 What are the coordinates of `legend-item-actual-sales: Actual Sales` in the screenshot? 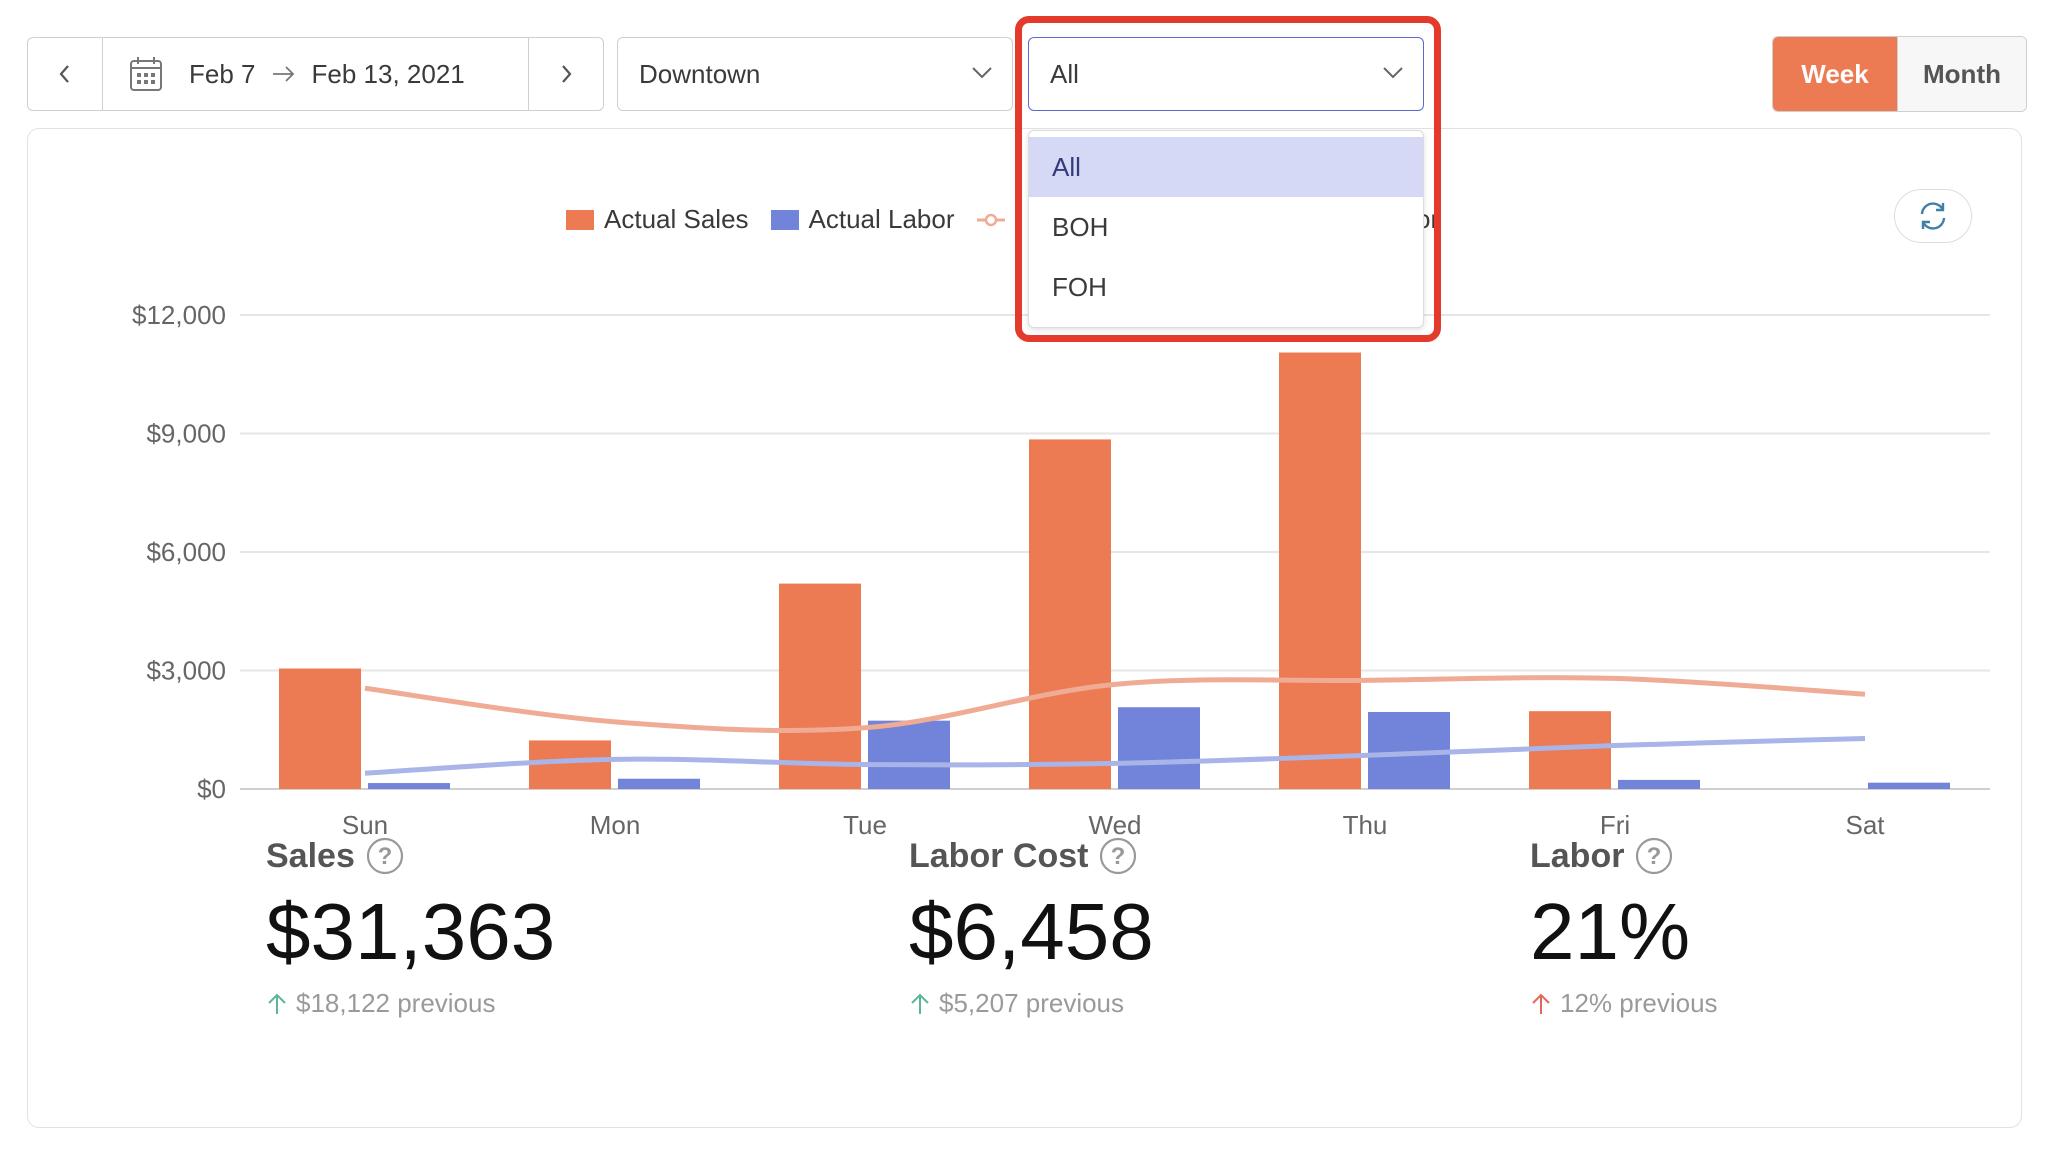 It's located at (657, 219).